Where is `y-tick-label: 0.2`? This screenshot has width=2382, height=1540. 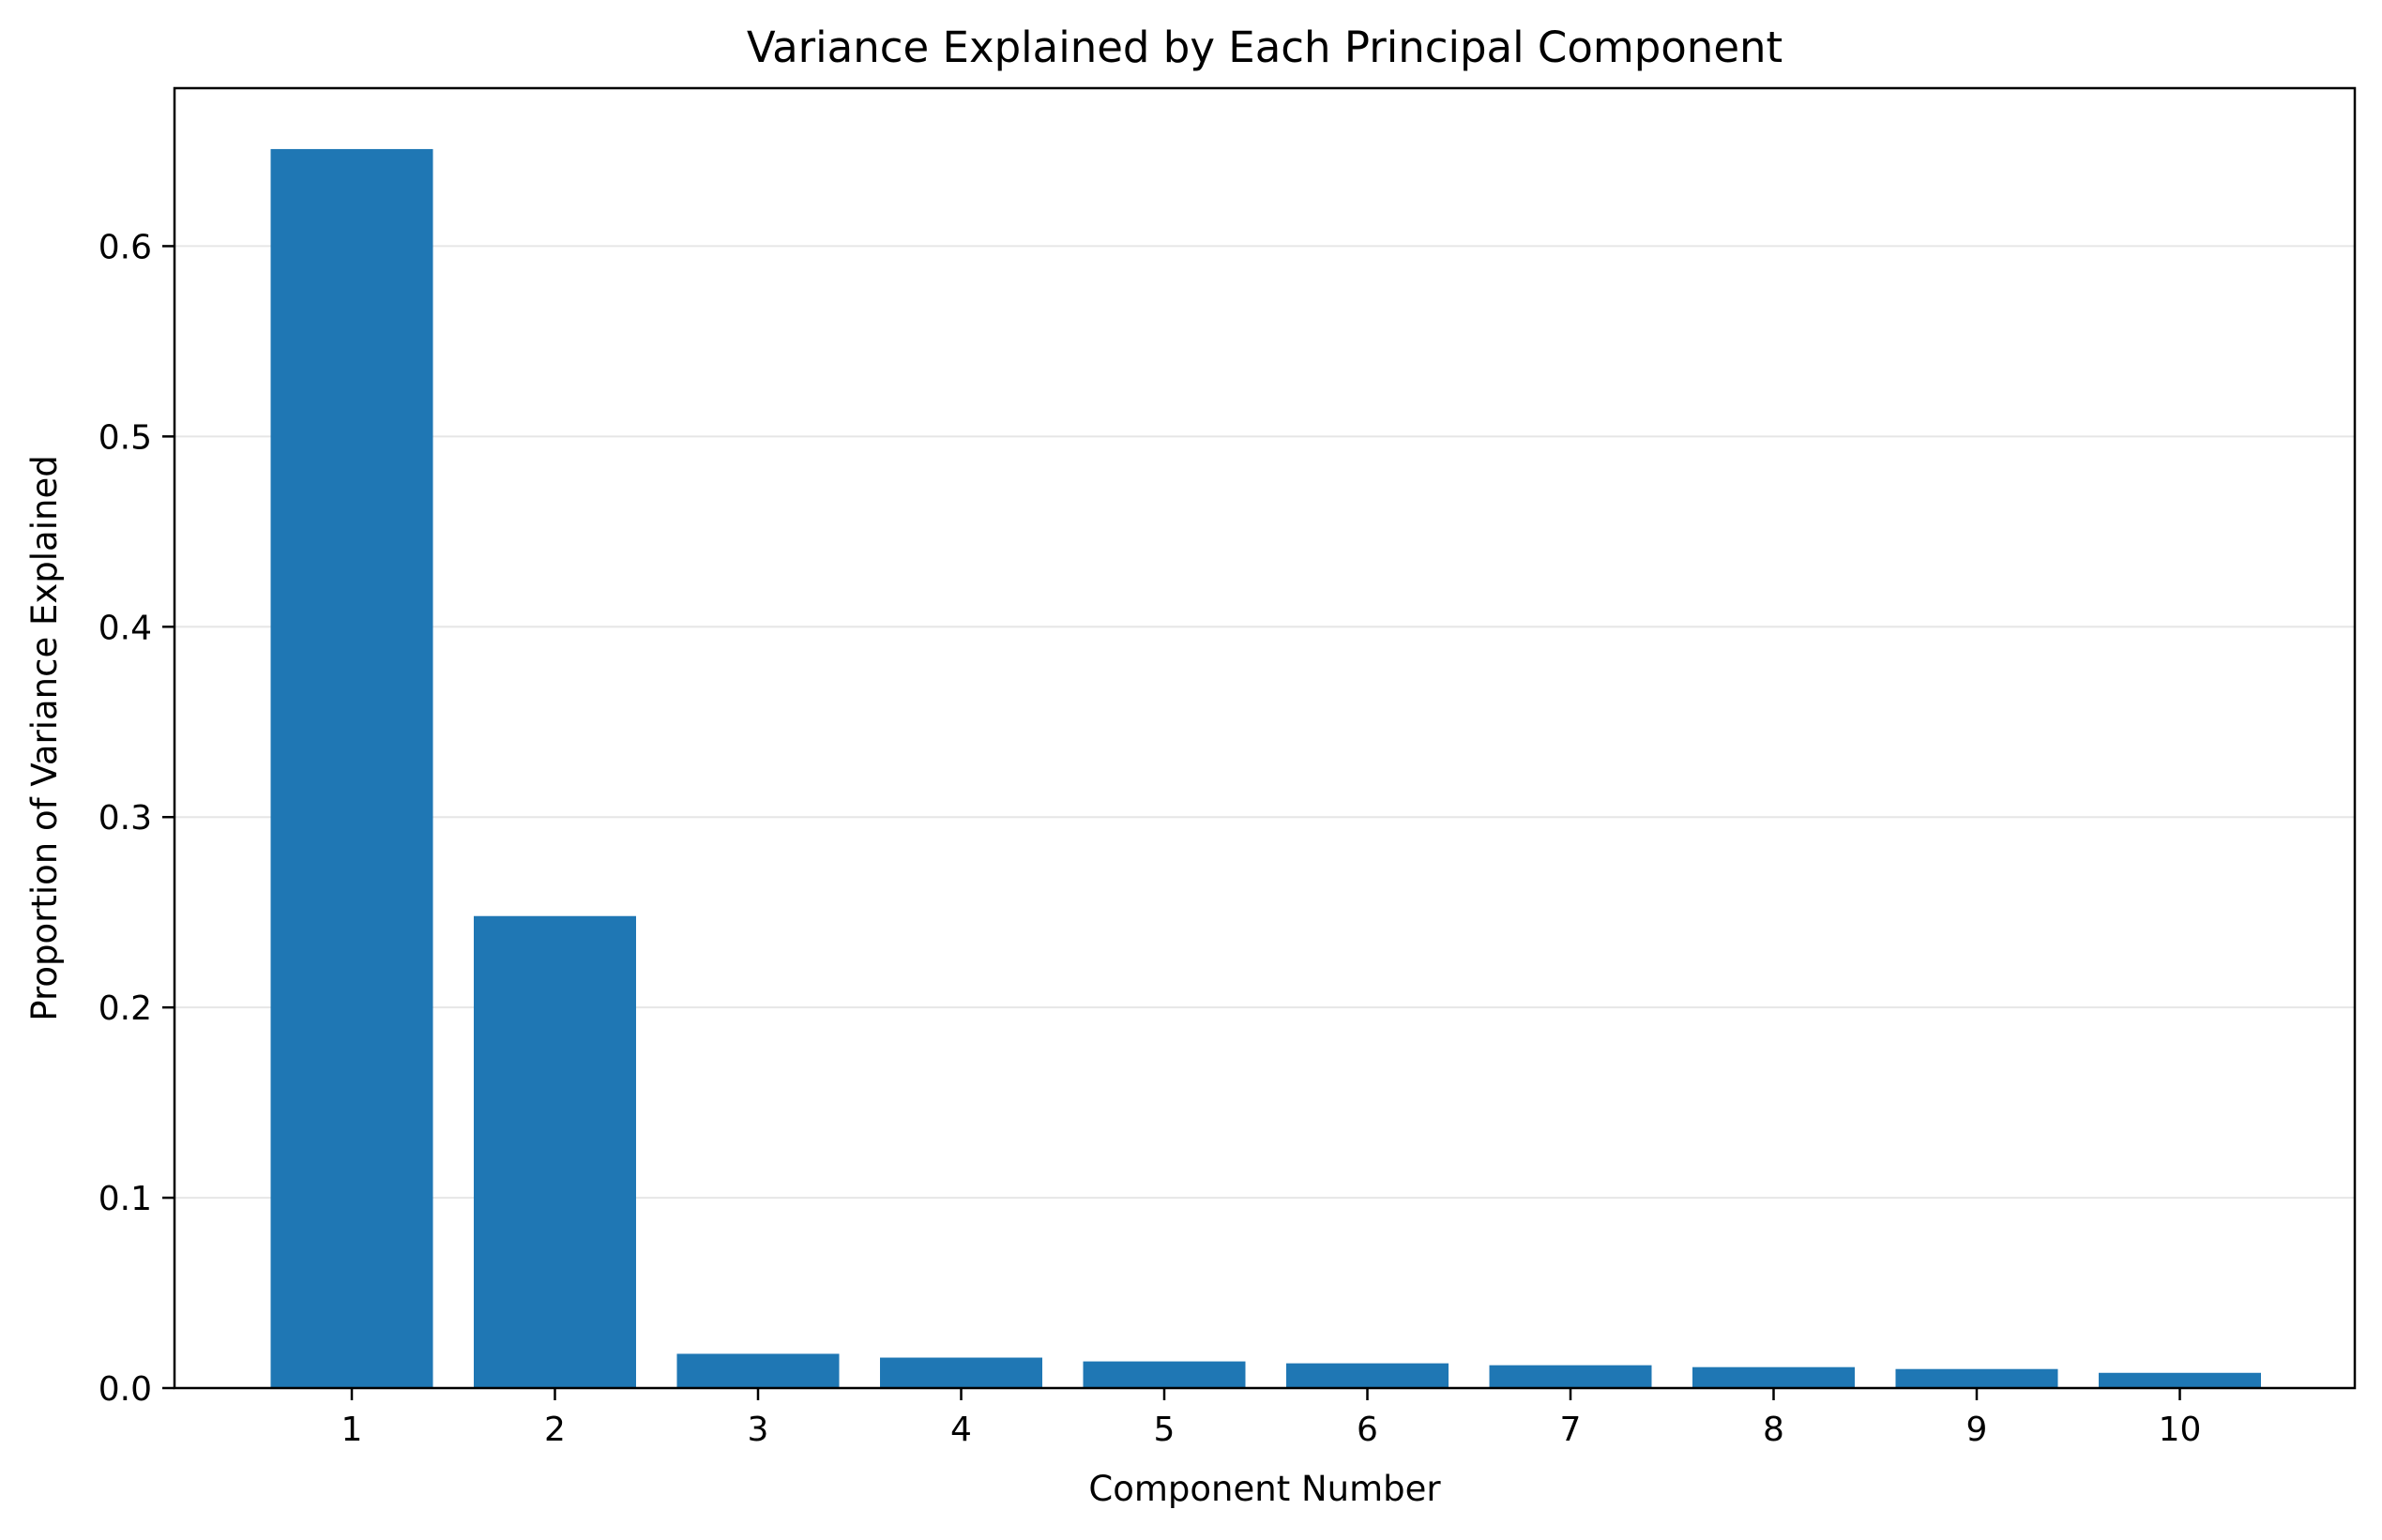
y-tick-label: 0.2 is located at coordinates (125, 1008).